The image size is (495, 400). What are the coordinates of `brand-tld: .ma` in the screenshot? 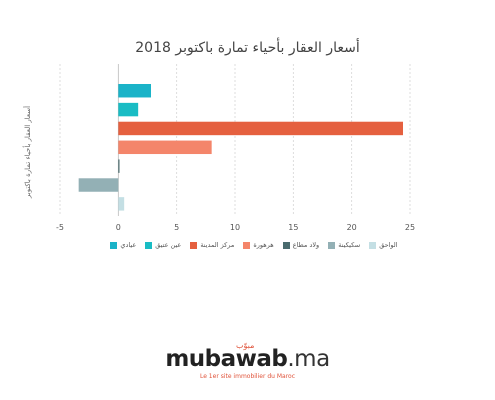 It's located at (308, 359).